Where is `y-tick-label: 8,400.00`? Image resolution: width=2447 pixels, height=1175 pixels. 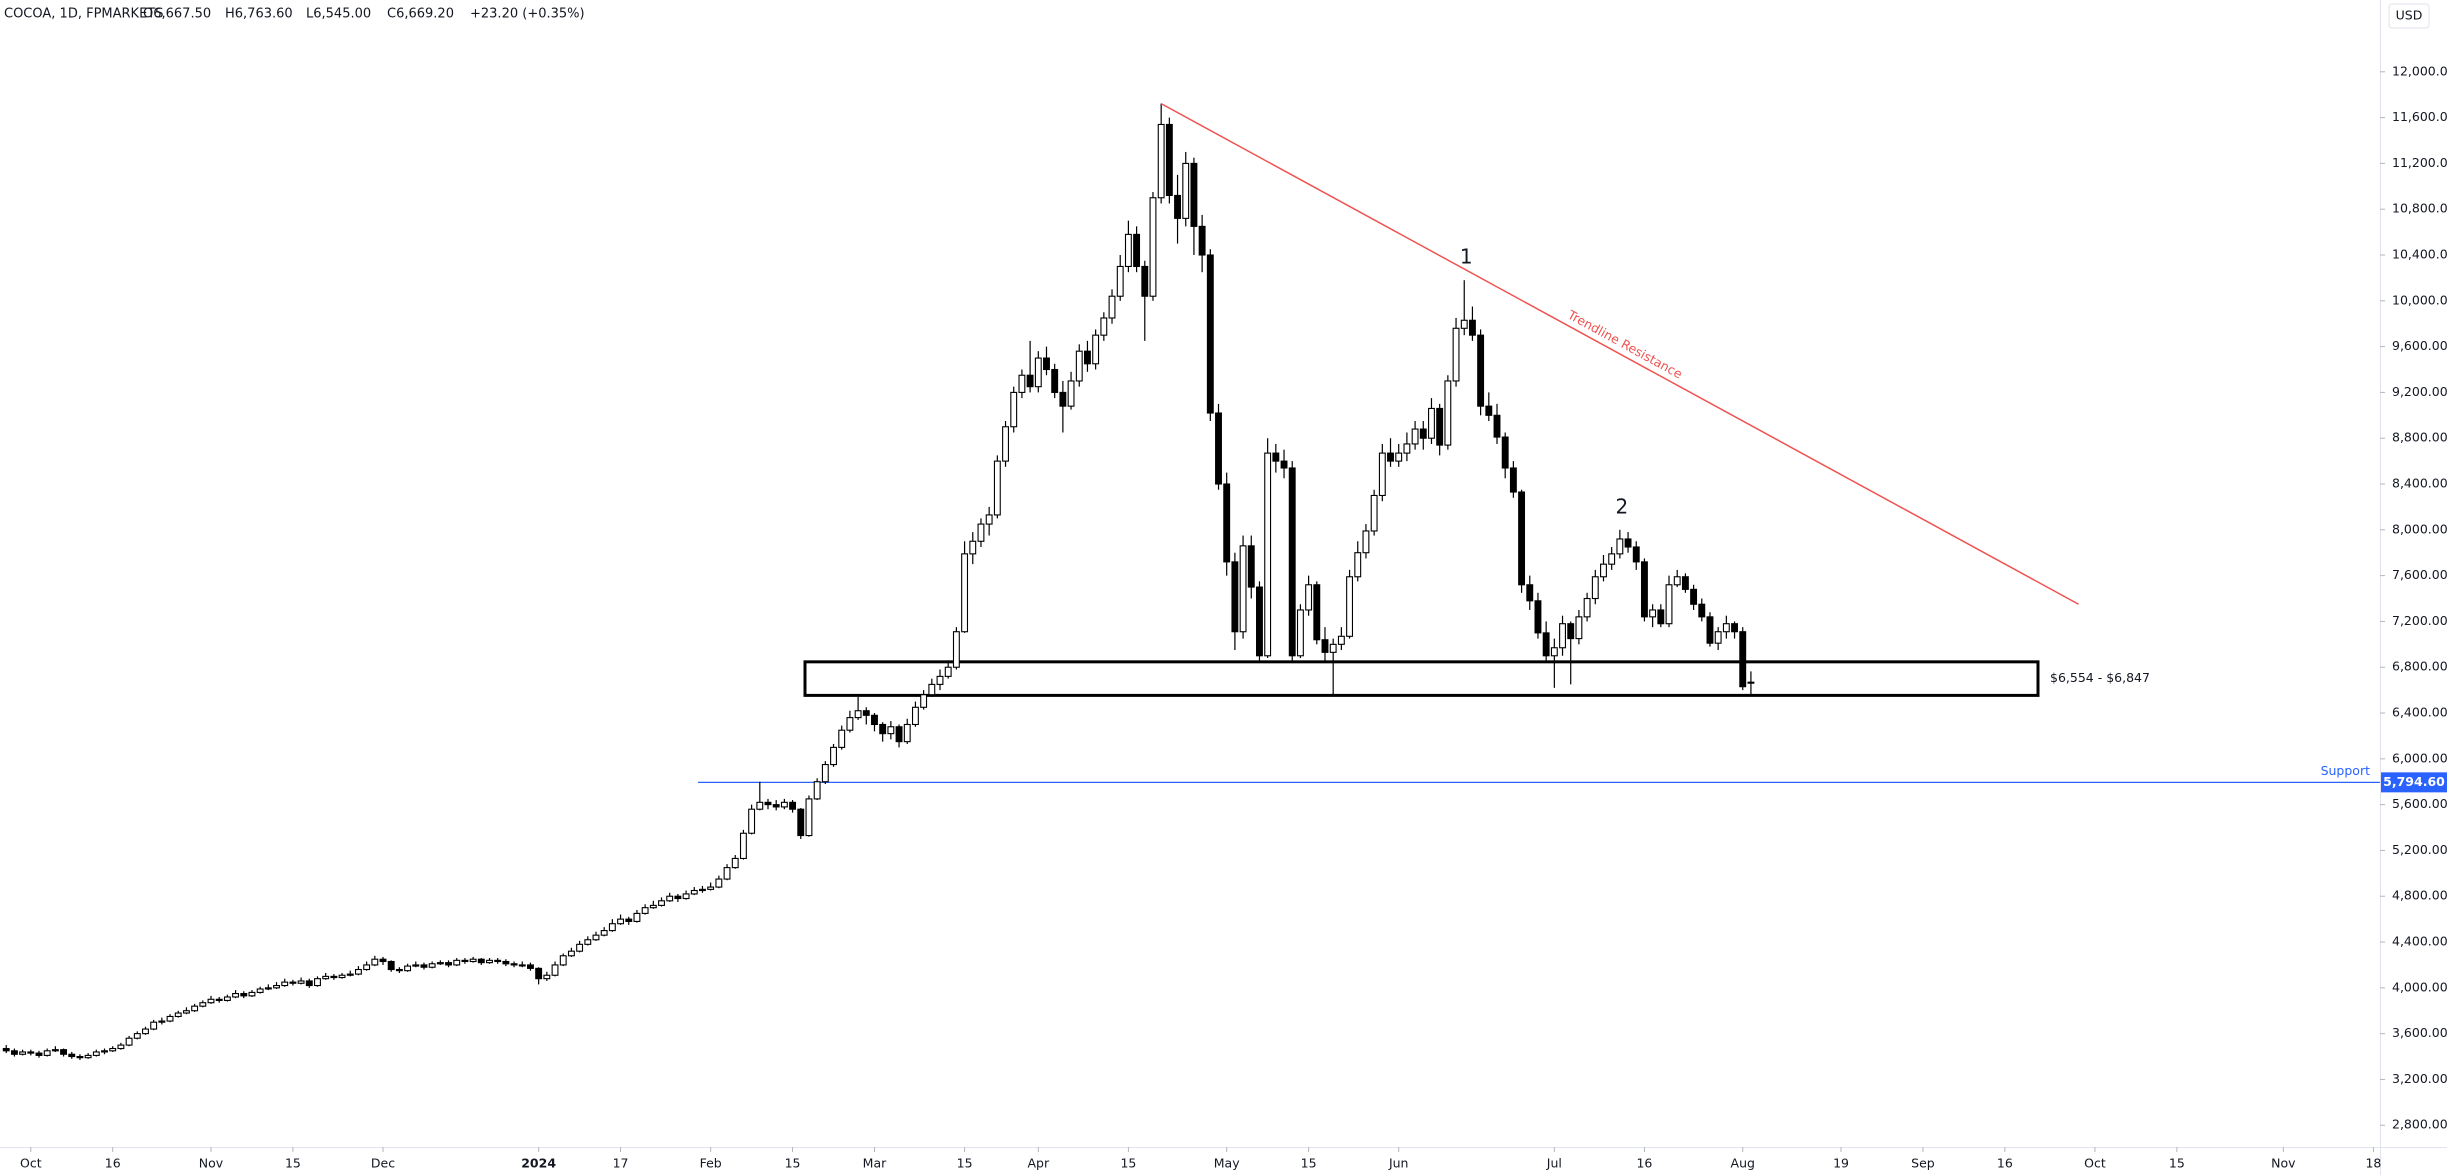
y-tick-label: 8,400.00 is located at coordinates (2419, 483).